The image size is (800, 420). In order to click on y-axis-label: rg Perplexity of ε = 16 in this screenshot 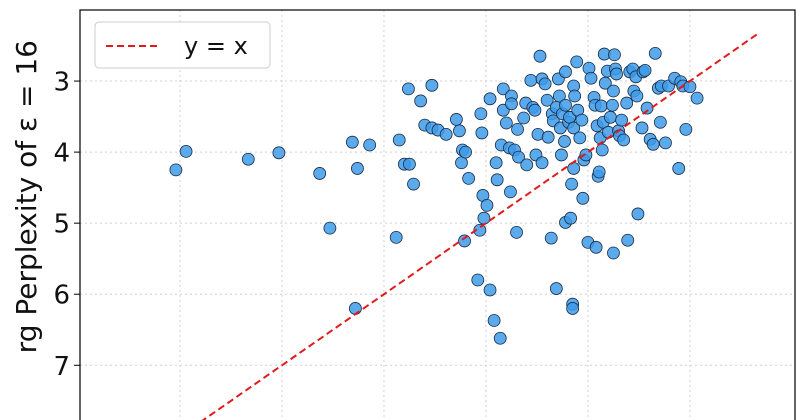, I will do `click(26, 196)`.